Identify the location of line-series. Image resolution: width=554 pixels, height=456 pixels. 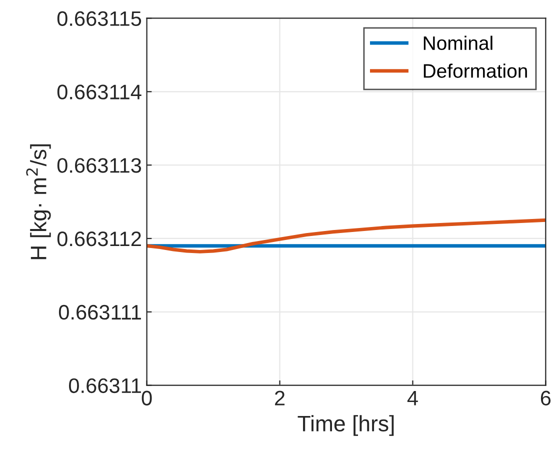
(346, 236).